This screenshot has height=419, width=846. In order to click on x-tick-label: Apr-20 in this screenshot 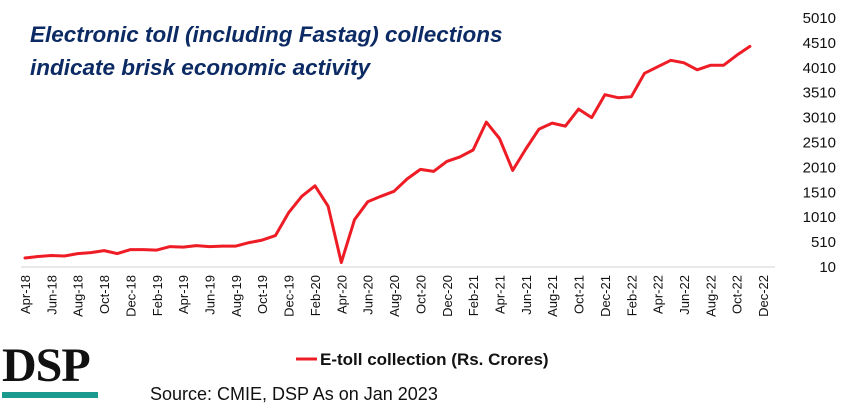, I will do `click(341, 294)`.